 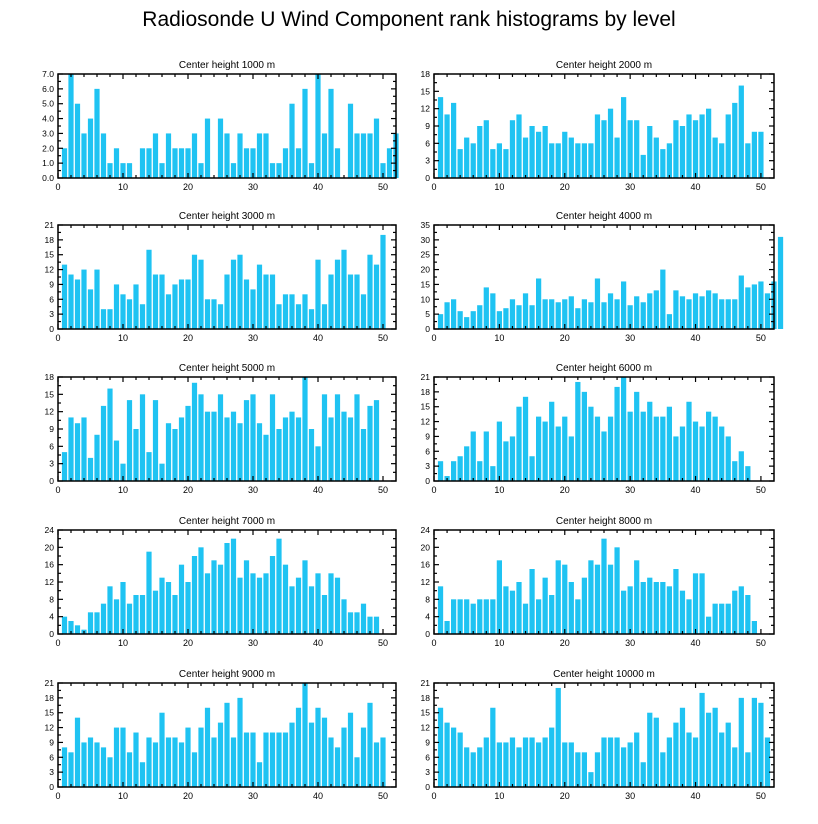 I want to click on y-tick-label: 9, so click(x=427, y=742).